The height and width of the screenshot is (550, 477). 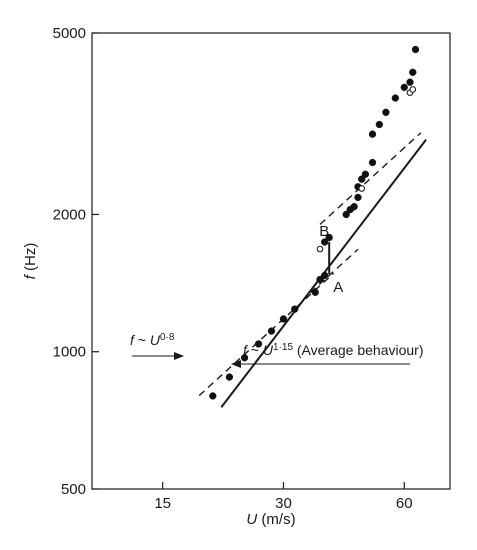 I want to click on x-axis-ticks: 15 30 60, so click(x=283, y=497).